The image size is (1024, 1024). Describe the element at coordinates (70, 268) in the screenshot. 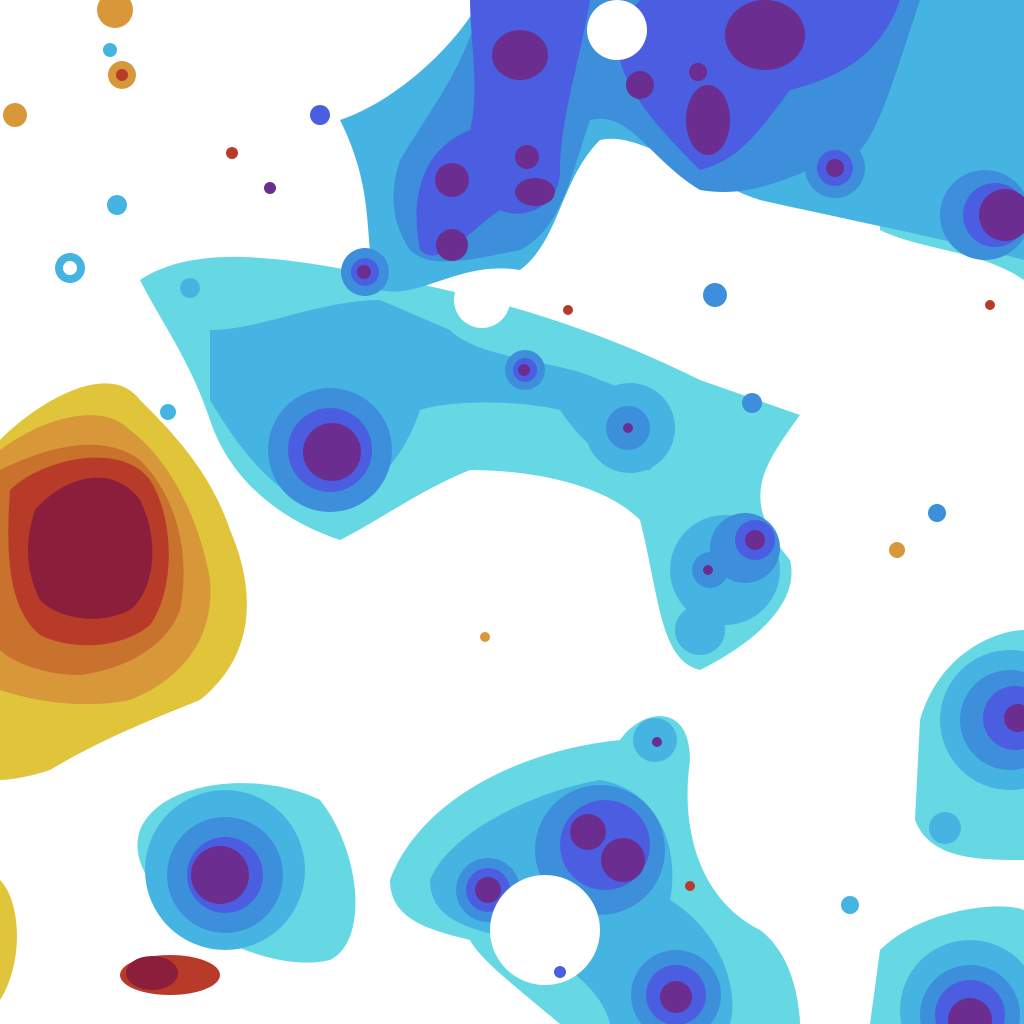

I see `speck-hole` at that location.